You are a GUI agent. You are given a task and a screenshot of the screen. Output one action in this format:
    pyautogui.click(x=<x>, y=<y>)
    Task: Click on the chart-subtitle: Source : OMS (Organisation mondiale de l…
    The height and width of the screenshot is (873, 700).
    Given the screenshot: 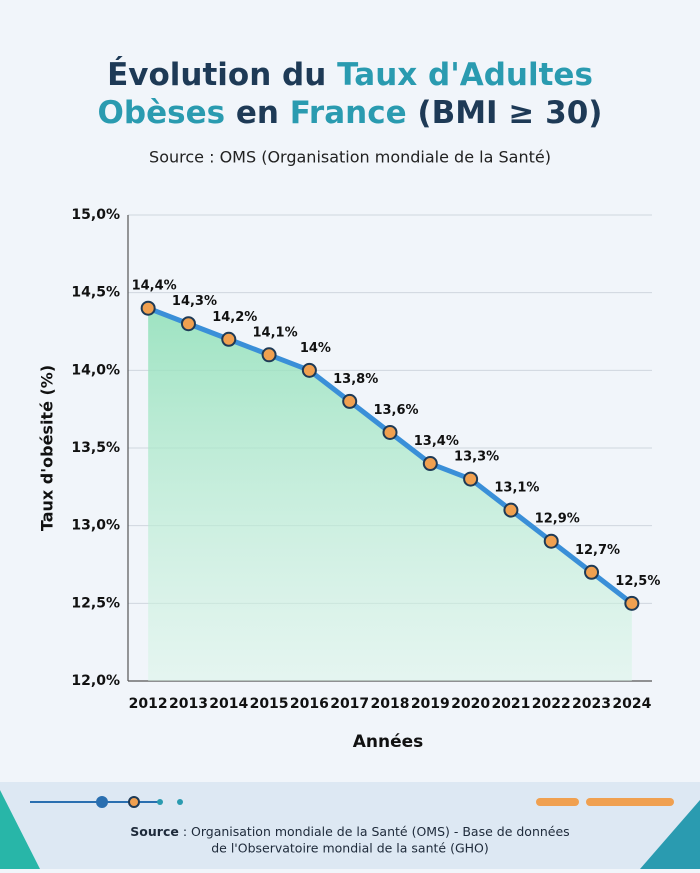 What is the action you would take?
    pyautogui.click(x=350, y=157)
    